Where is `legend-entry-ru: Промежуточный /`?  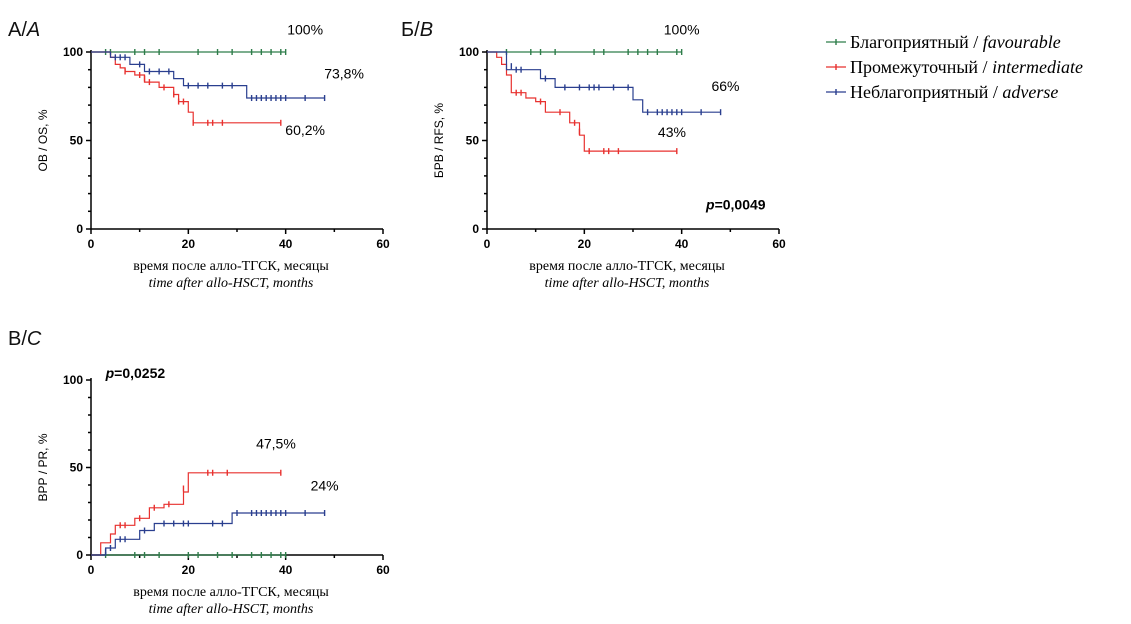
legend-entry-ru: Промежуточный / is located at coordinates (921, 67).